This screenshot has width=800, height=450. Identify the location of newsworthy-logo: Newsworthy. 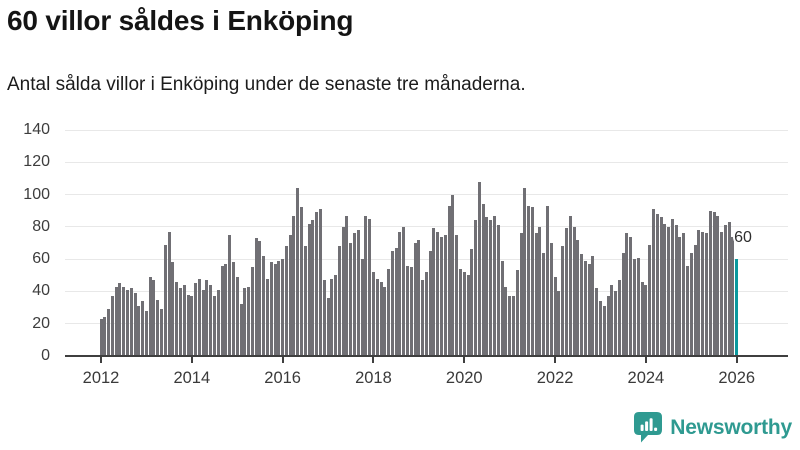
(712, 427).